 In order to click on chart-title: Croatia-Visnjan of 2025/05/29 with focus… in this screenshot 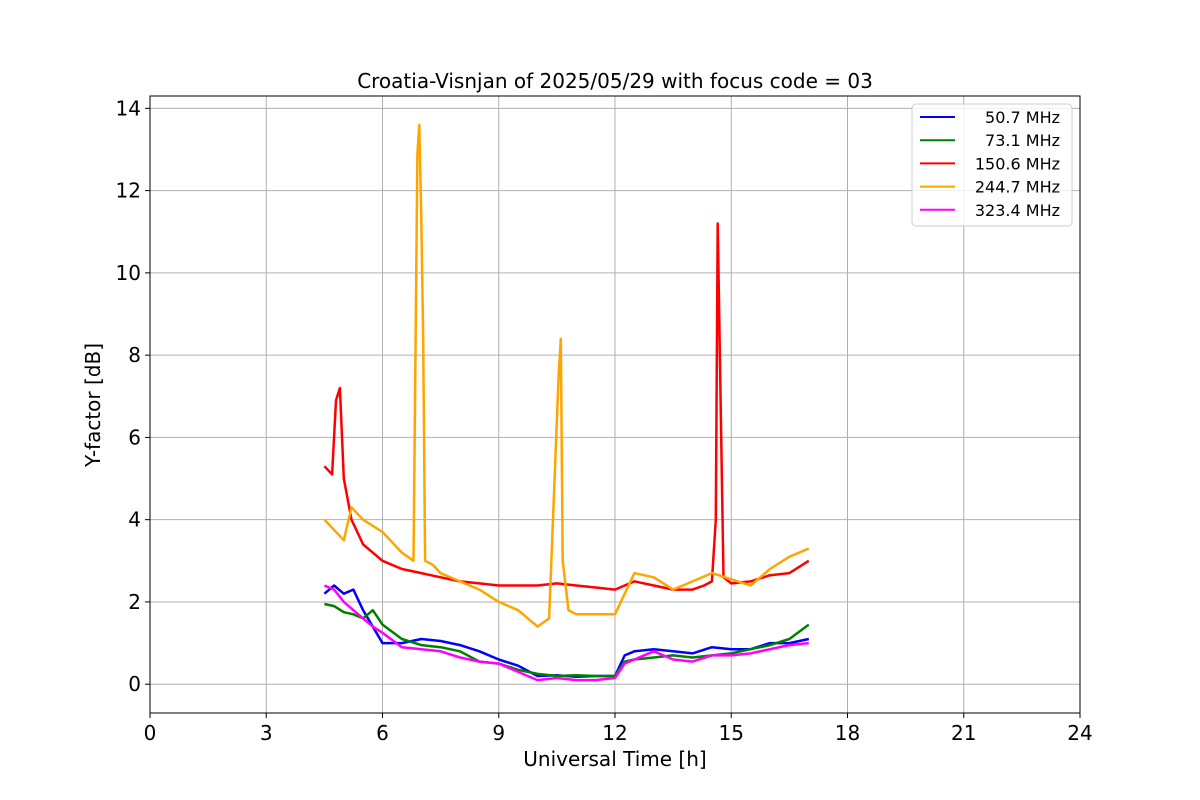, I will do `click(615, 81)`.